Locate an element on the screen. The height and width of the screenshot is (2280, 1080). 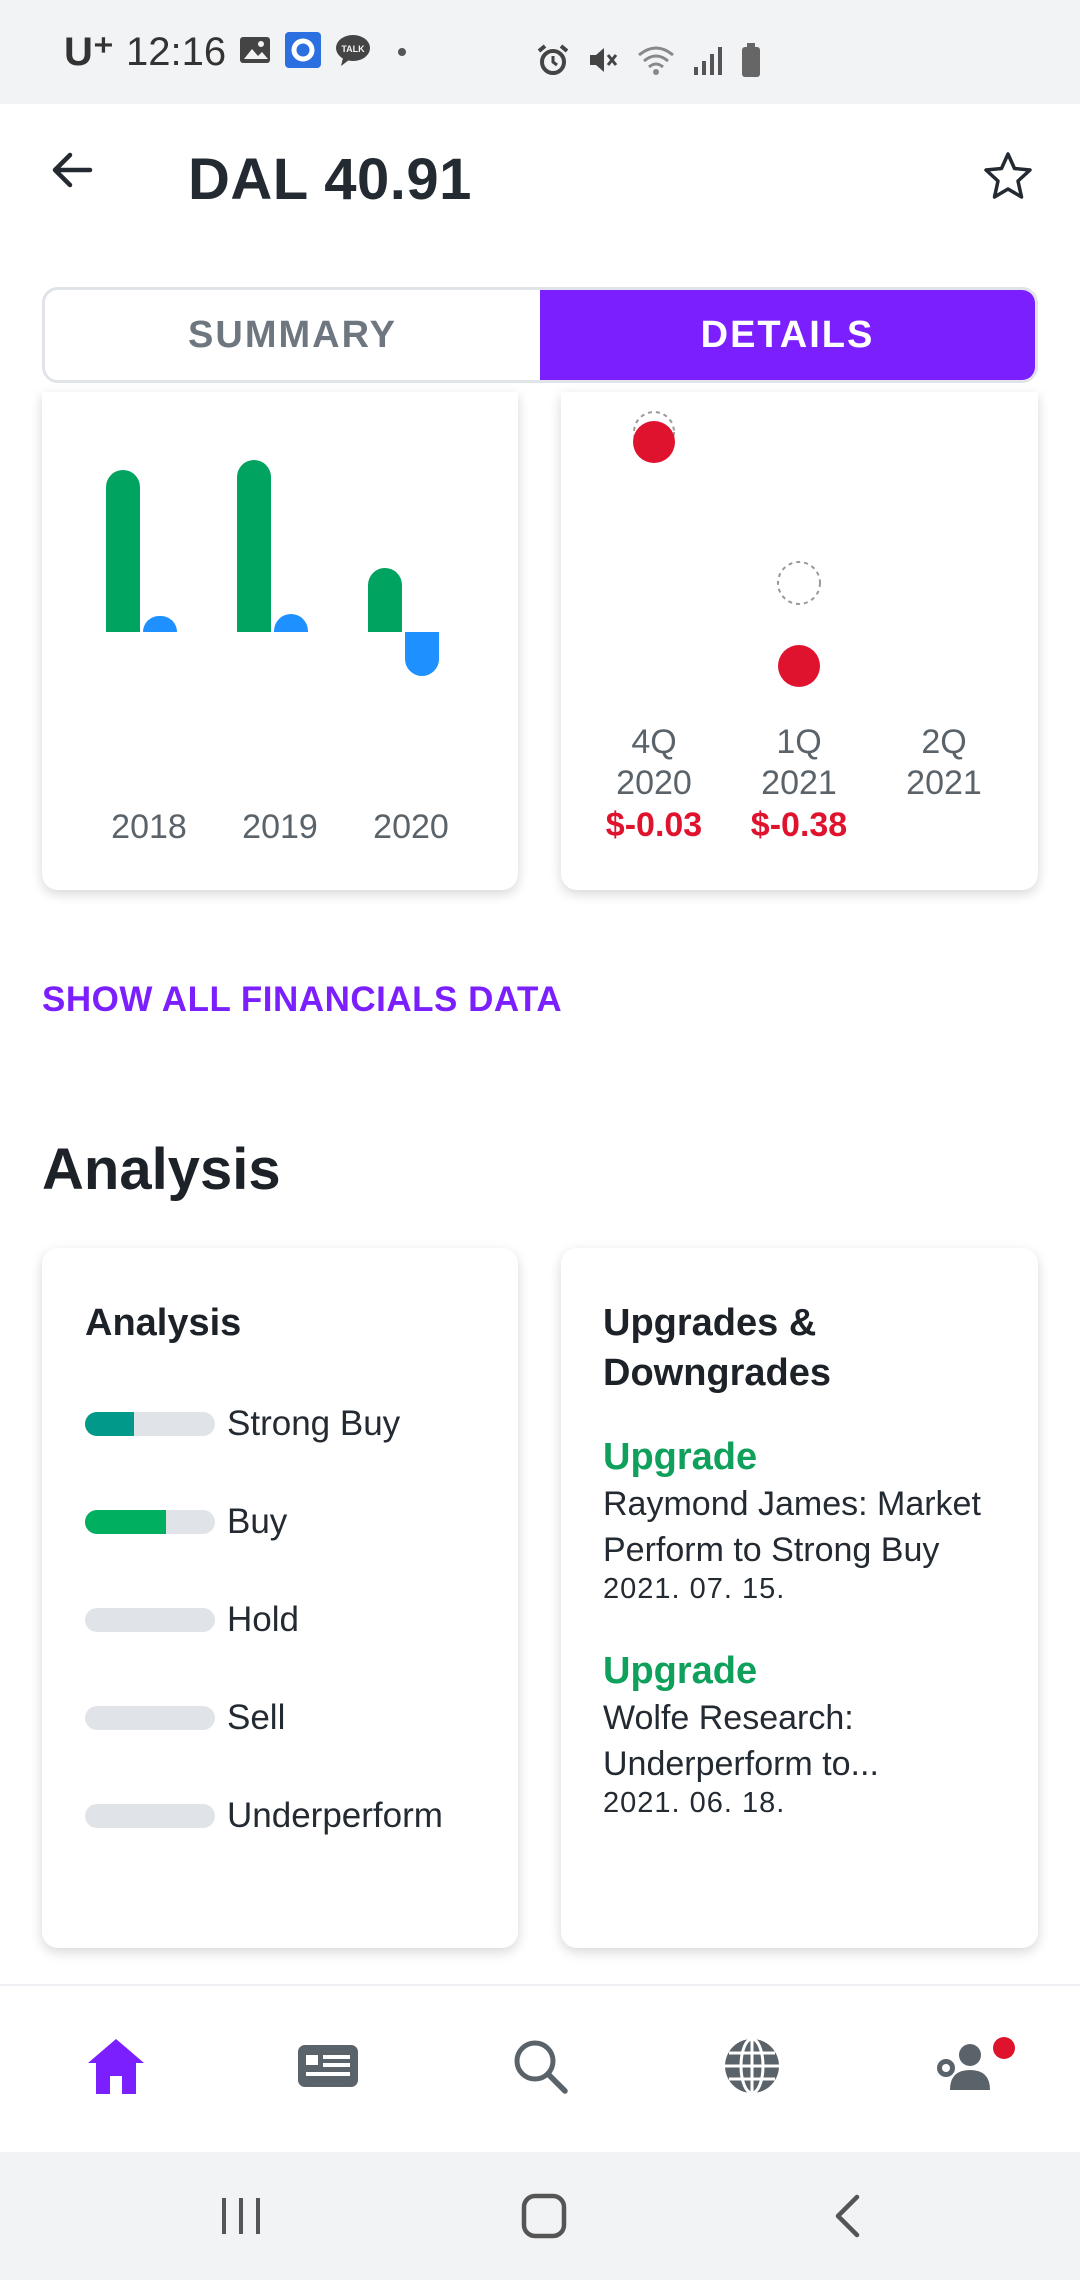
quarter-label: 2Q 2021 is located at coordinates (944, 763).